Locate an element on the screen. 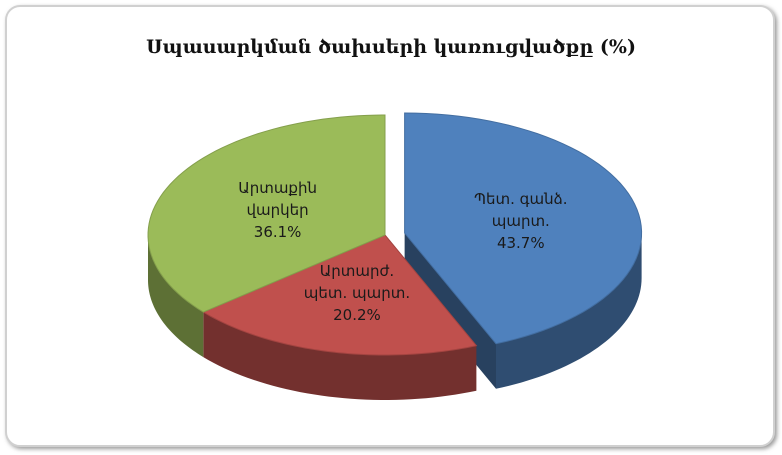  category-label: Պետ. գանձ. պարտ. is located at coordinates (521, 210).